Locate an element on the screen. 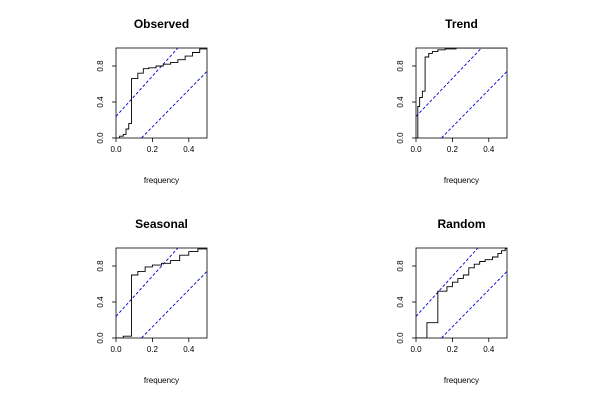 This screenshot has height=400, width=600. panel-title: Random is located at coordinates (462, 224).